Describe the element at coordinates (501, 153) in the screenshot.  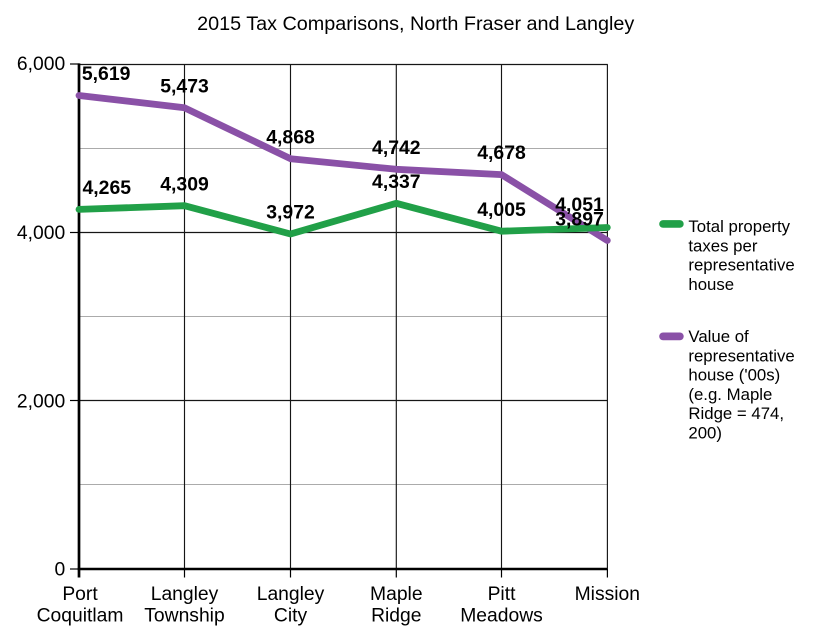
I see `svg-text: 4,678` at that location.